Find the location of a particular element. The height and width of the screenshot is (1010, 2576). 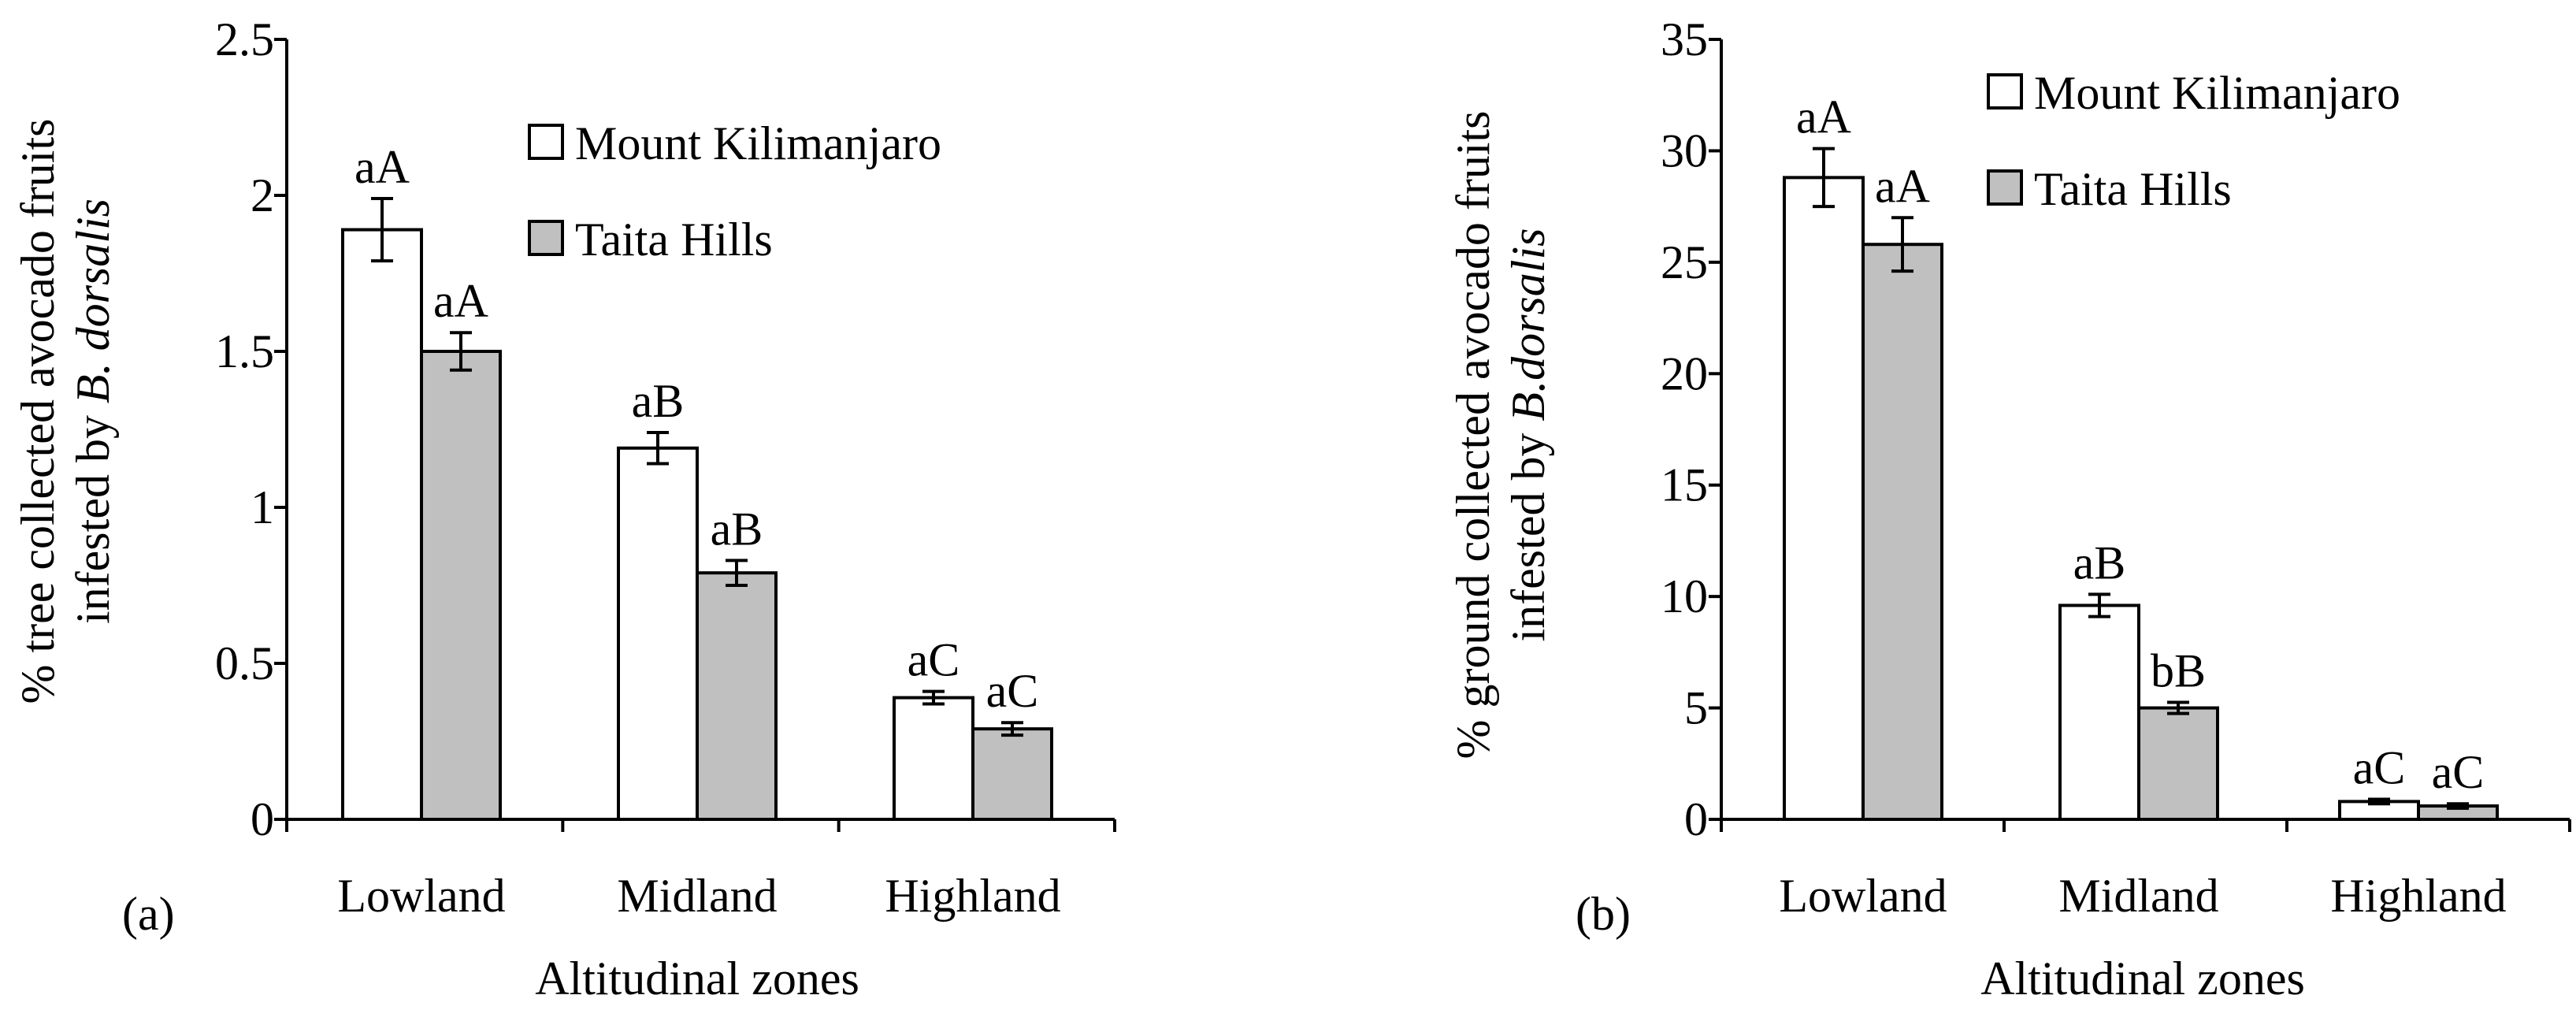

chart-b-x-axis-title: Altitudinal zones is located at coordinates (2142, 978).